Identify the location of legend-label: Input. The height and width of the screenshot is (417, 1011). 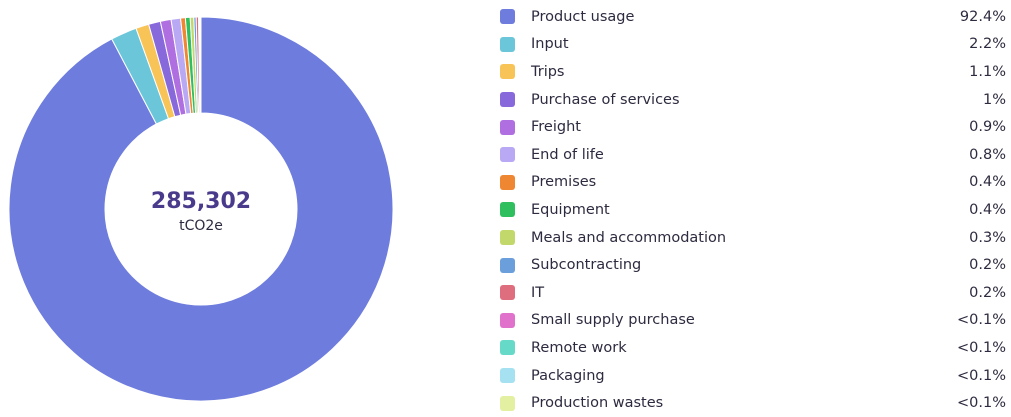
(550, 44).